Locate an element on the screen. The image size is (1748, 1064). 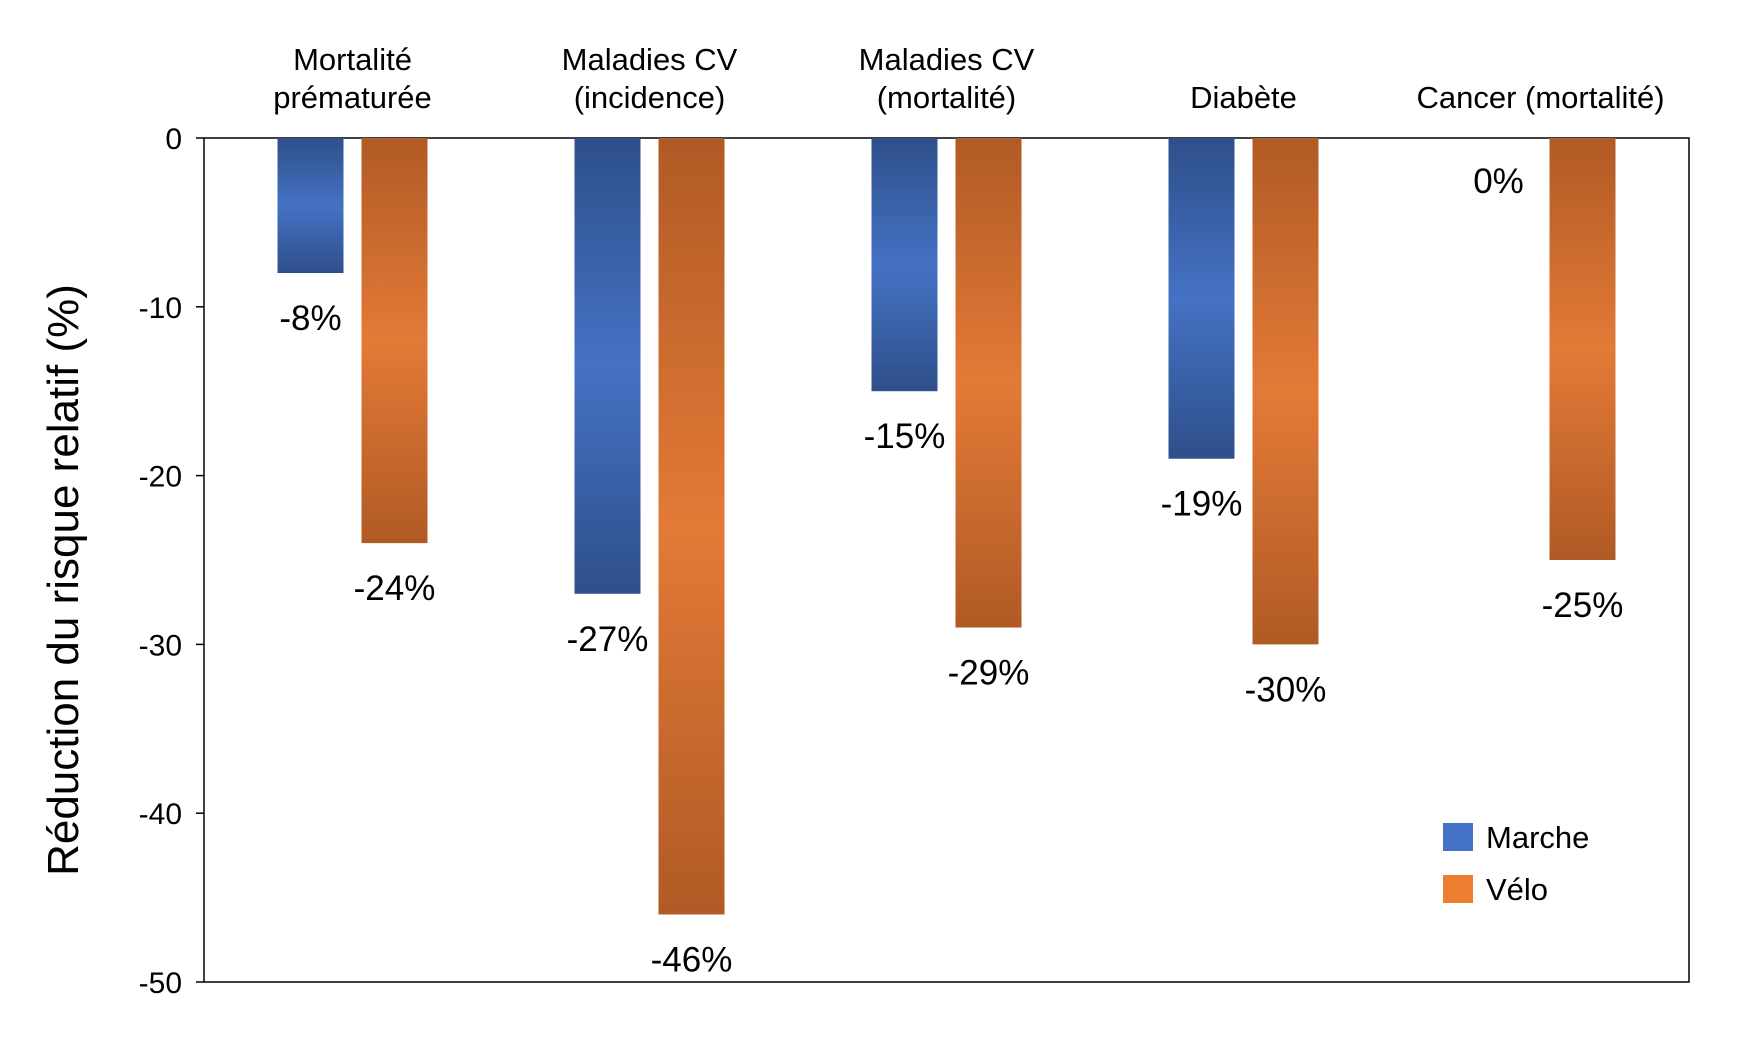
data-label: -29% is located at coordinates (989, 673).